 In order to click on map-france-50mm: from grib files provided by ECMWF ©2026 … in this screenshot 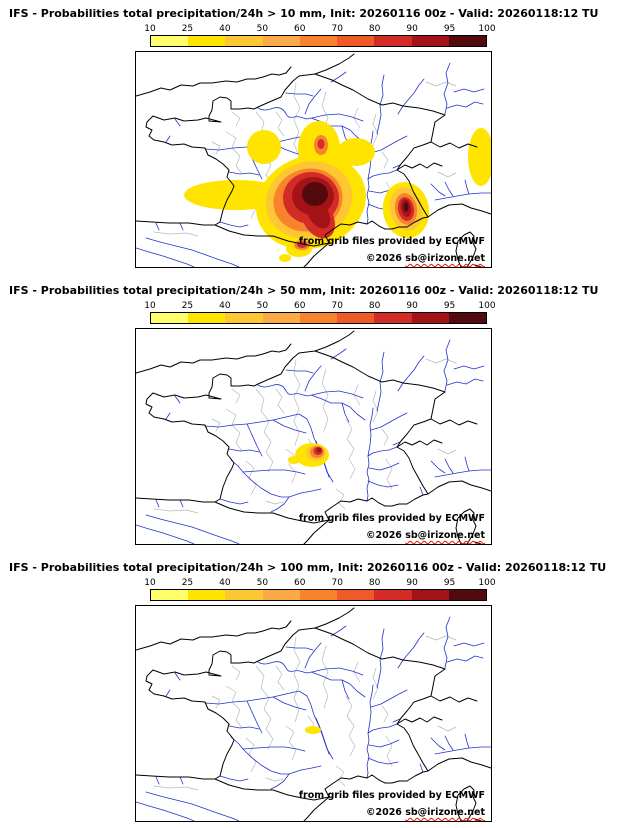, I will do `click(313, 436)`.